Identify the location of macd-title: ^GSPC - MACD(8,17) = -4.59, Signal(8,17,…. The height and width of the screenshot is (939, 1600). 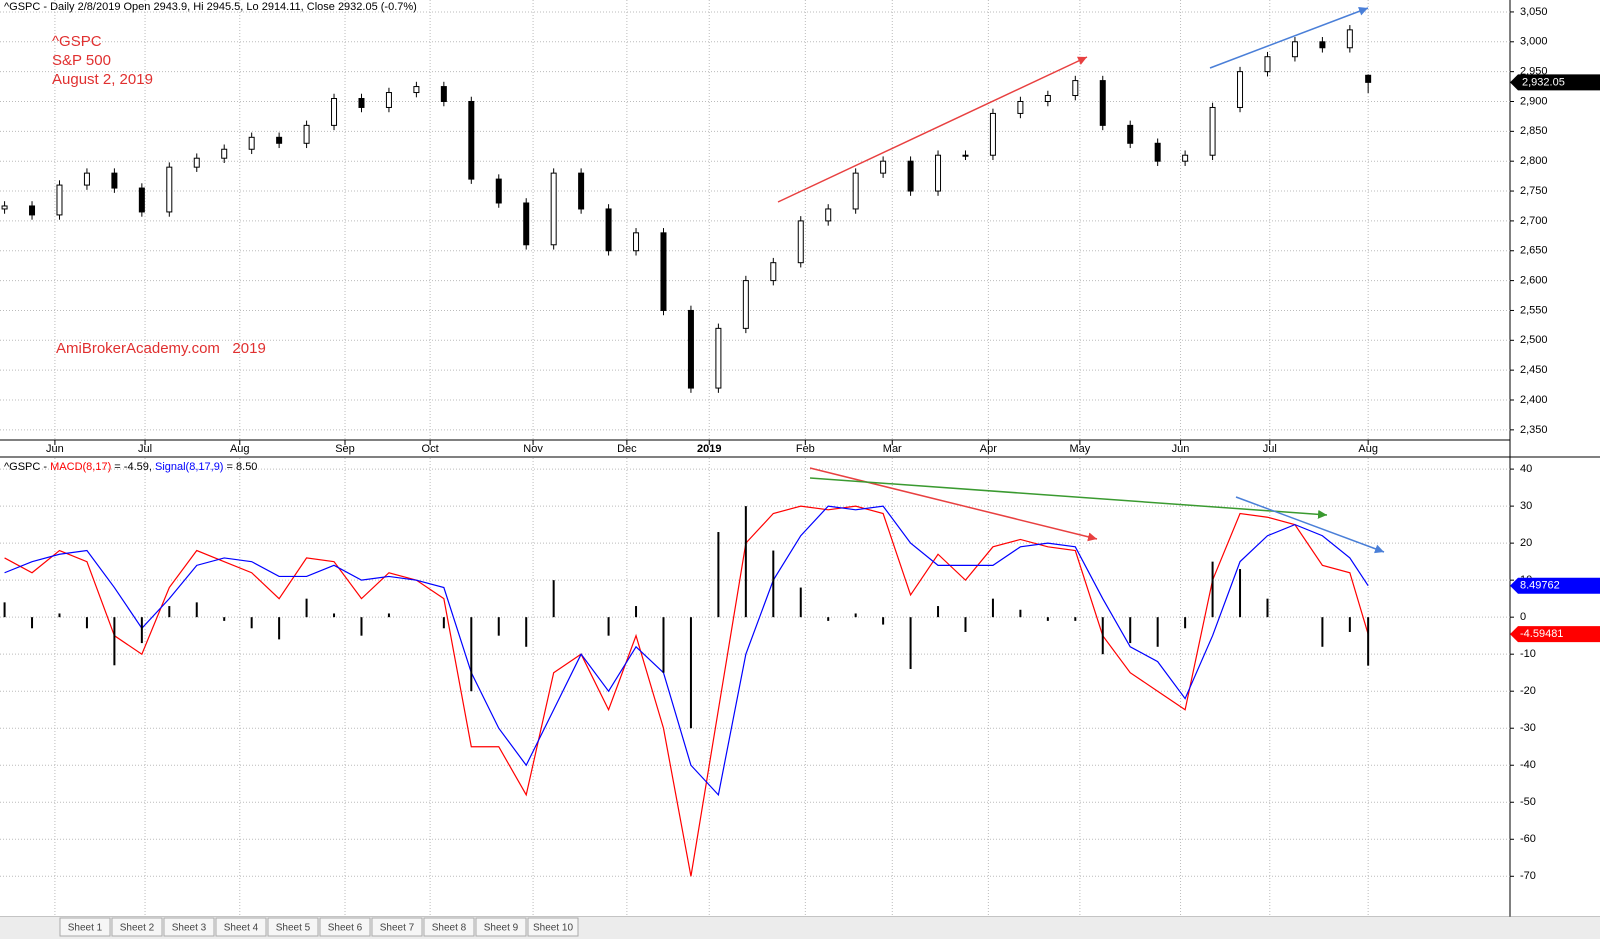
(130, 467).